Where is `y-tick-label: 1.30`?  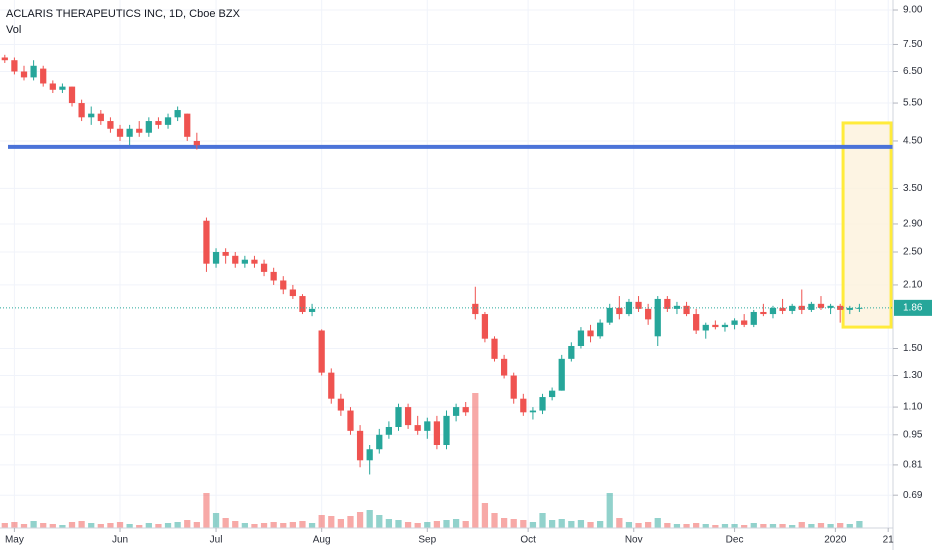
y-tick-label: 1.30 is located at coordinates (913, 375).